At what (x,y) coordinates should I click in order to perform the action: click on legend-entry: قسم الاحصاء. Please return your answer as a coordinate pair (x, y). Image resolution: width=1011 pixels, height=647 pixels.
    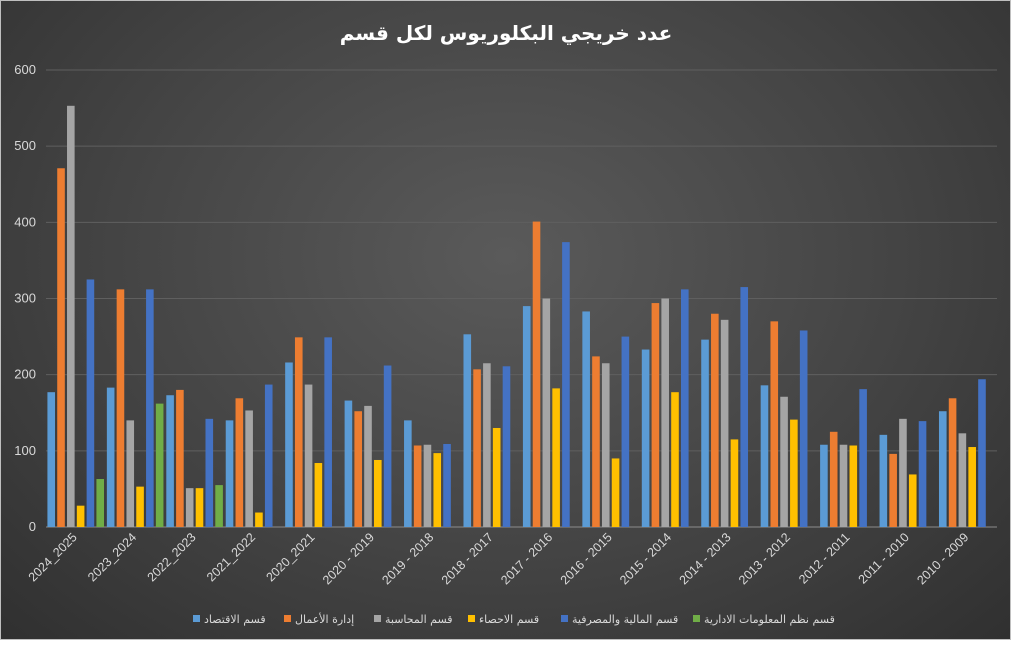
    Looking at the image, I should click on (509, 619).